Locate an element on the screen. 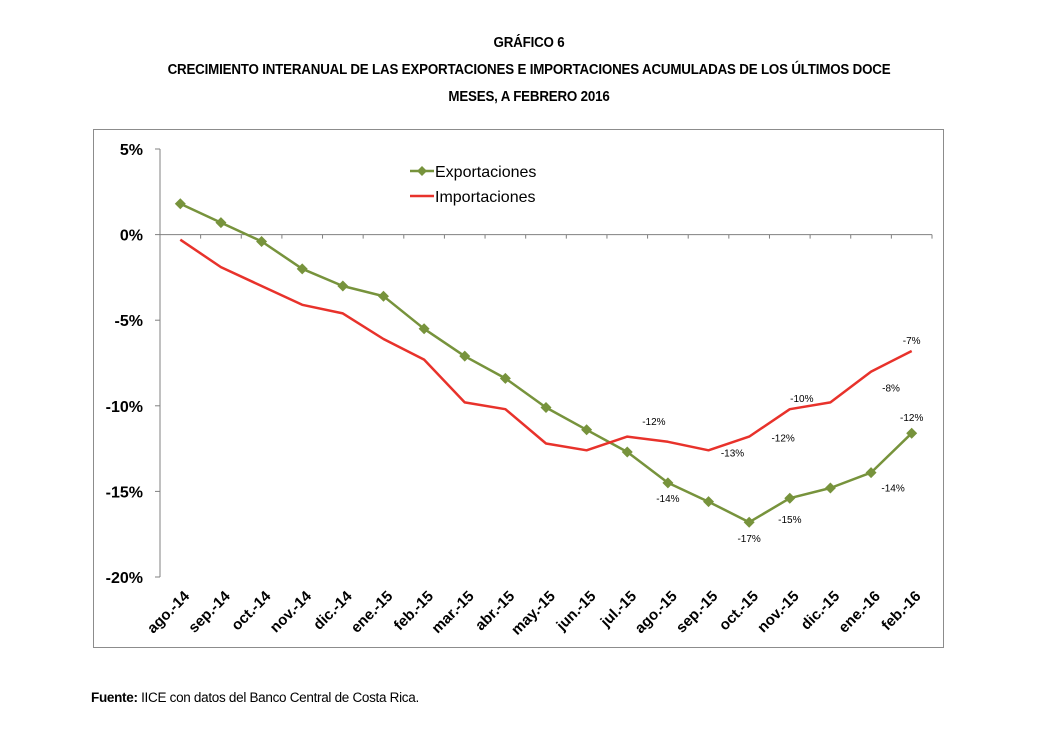  y-tick-label: 0% is located at coordinates (131, 236).